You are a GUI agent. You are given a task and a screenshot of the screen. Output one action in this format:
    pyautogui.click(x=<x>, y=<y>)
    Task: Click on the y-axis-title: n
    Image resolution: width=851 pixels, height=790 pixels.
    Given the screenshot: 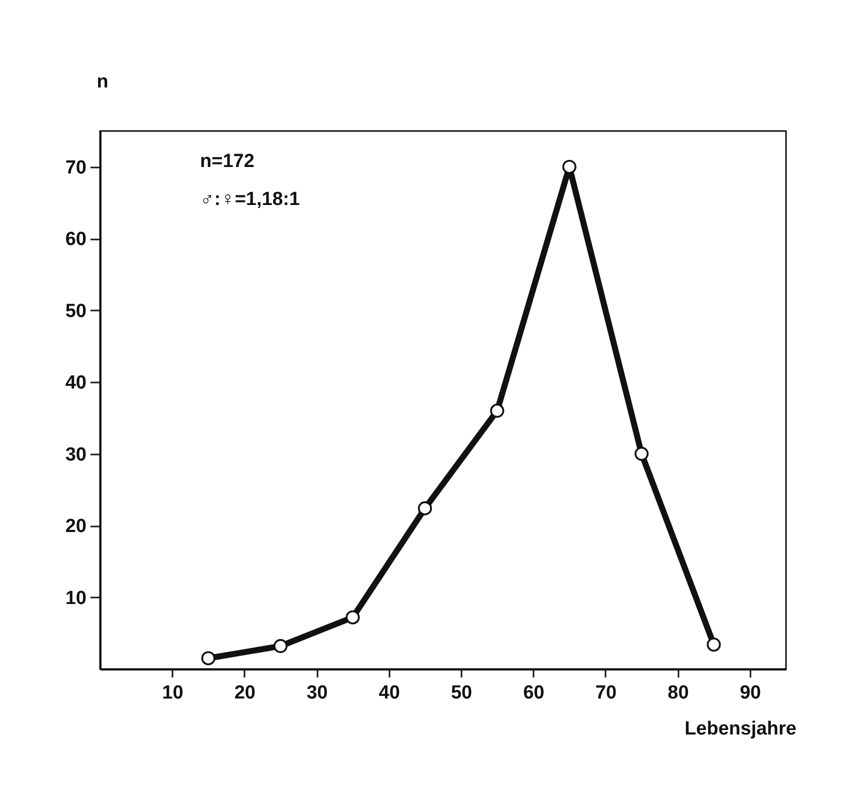 What is the action you would take?
    pyautogui.click(x=102, y=82)
    